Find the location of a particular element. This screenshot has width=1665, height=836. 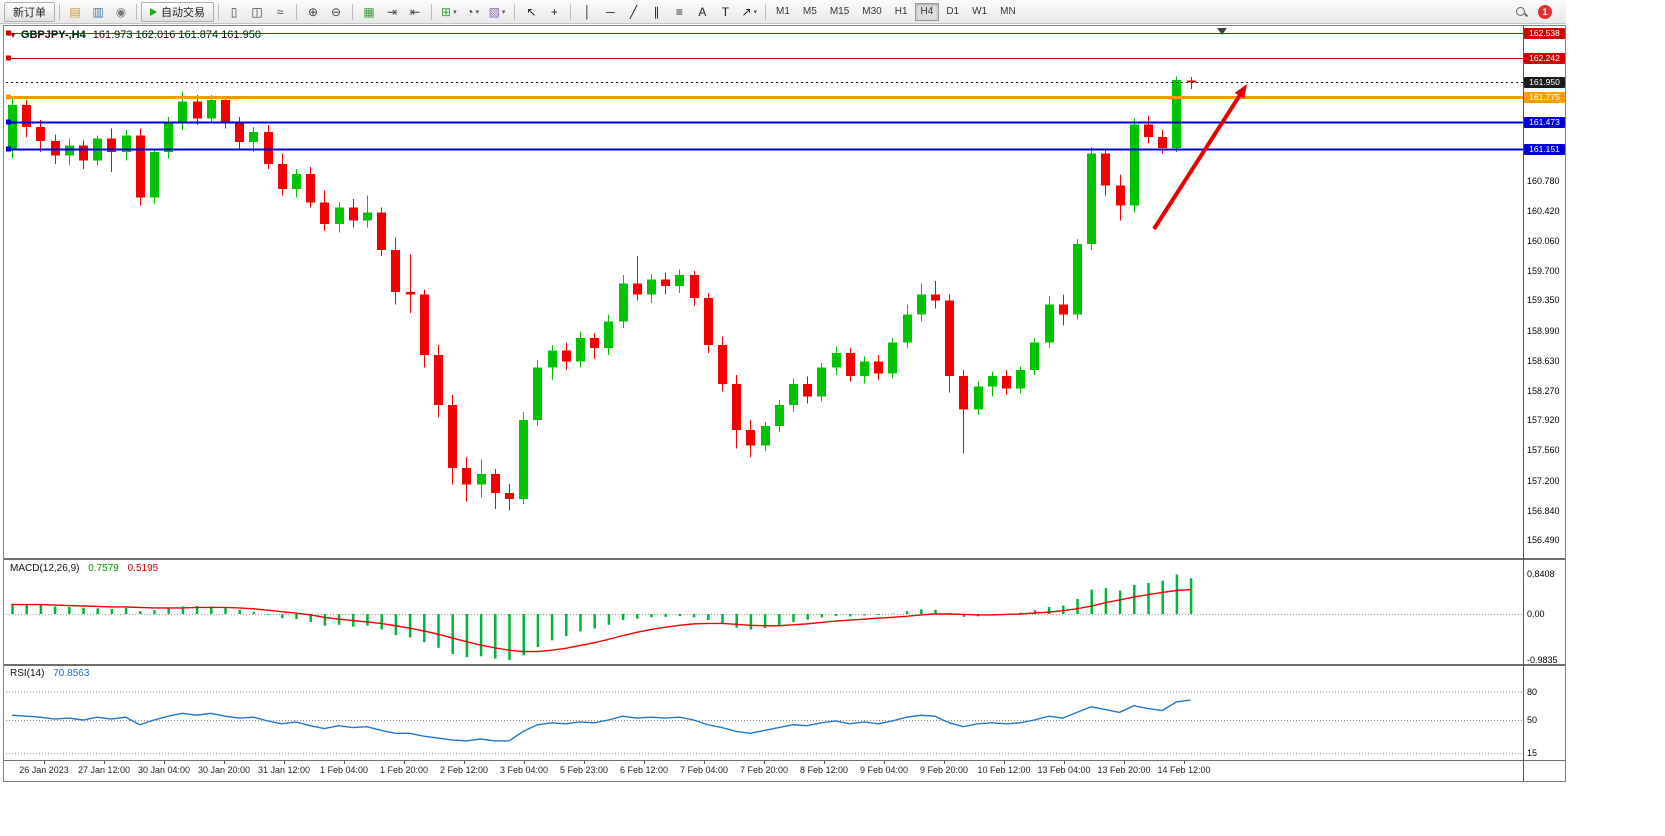

trend-arrow-head is located at coordinates (1240, 91).